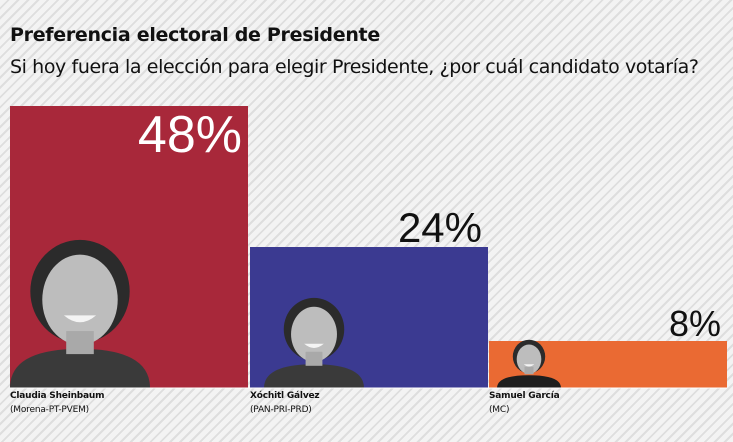 Image resolution: width=733 pixels, height=442 pixels. What do you see at coordinates (695, 323) in the screenshot?
I see `value-label-garcia: 8%` at bounding box center [695, 323].